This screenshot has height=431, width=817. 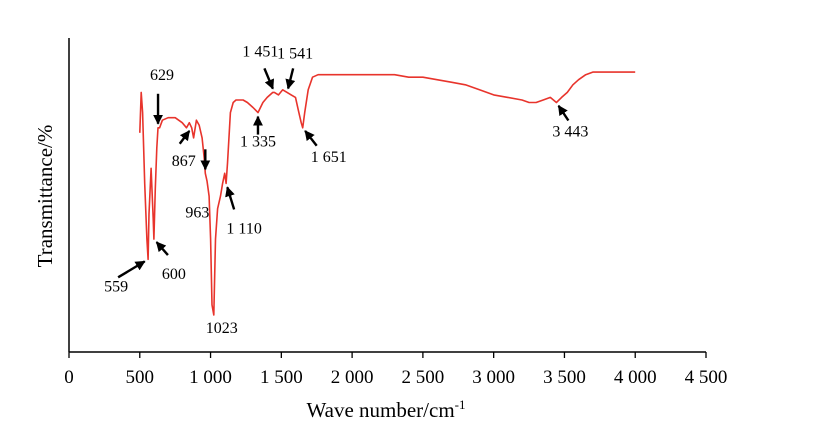 I want to click on x-axis-title-text: Wave number/cm, so click(x=380, y=410).